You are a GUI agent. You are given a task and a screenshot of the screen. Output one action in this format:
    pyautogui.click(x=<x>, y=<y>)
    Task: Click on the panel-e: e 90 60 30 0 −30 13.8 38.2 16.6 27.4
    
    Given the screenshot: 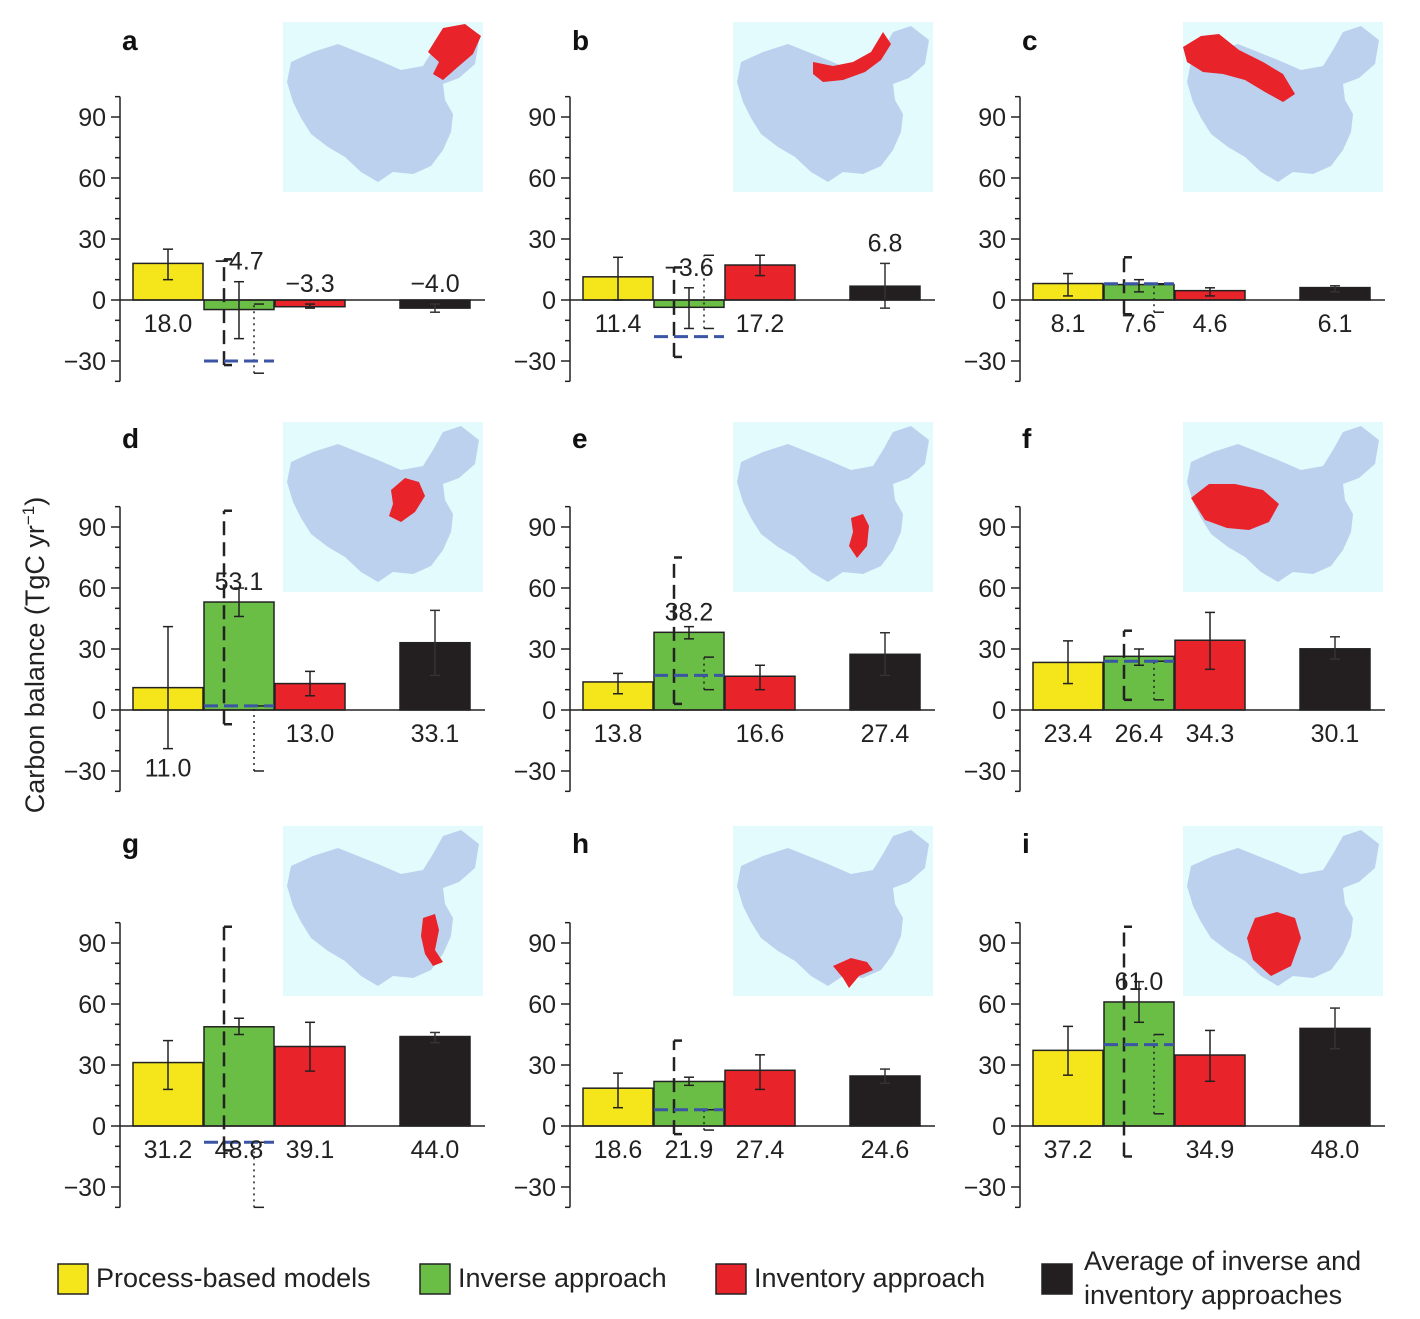 What is the action you would take?
    pyautogui.click(x=724, y=607)
    